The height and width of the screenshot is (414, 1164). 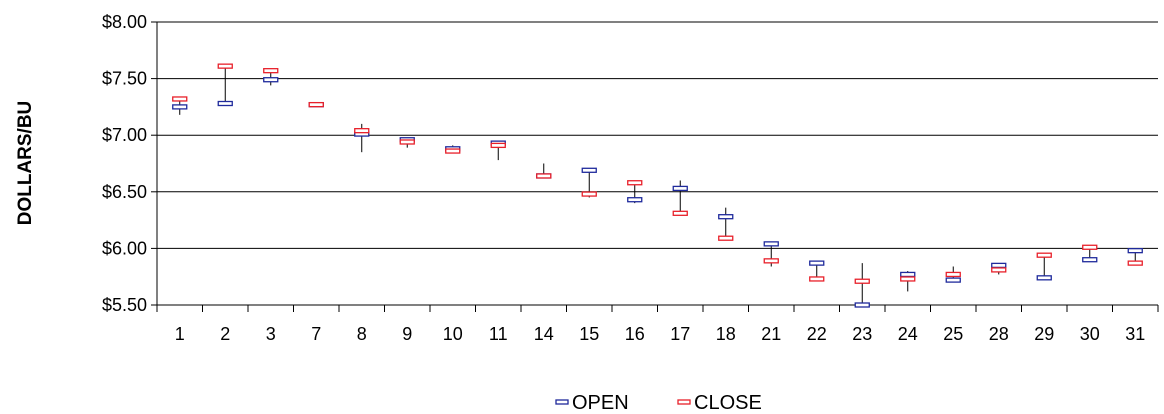 What do you see at coordinates (124, 22) in the screenshot?
I see `y-tick-label: $8.00` at bounding box center [124, 22].